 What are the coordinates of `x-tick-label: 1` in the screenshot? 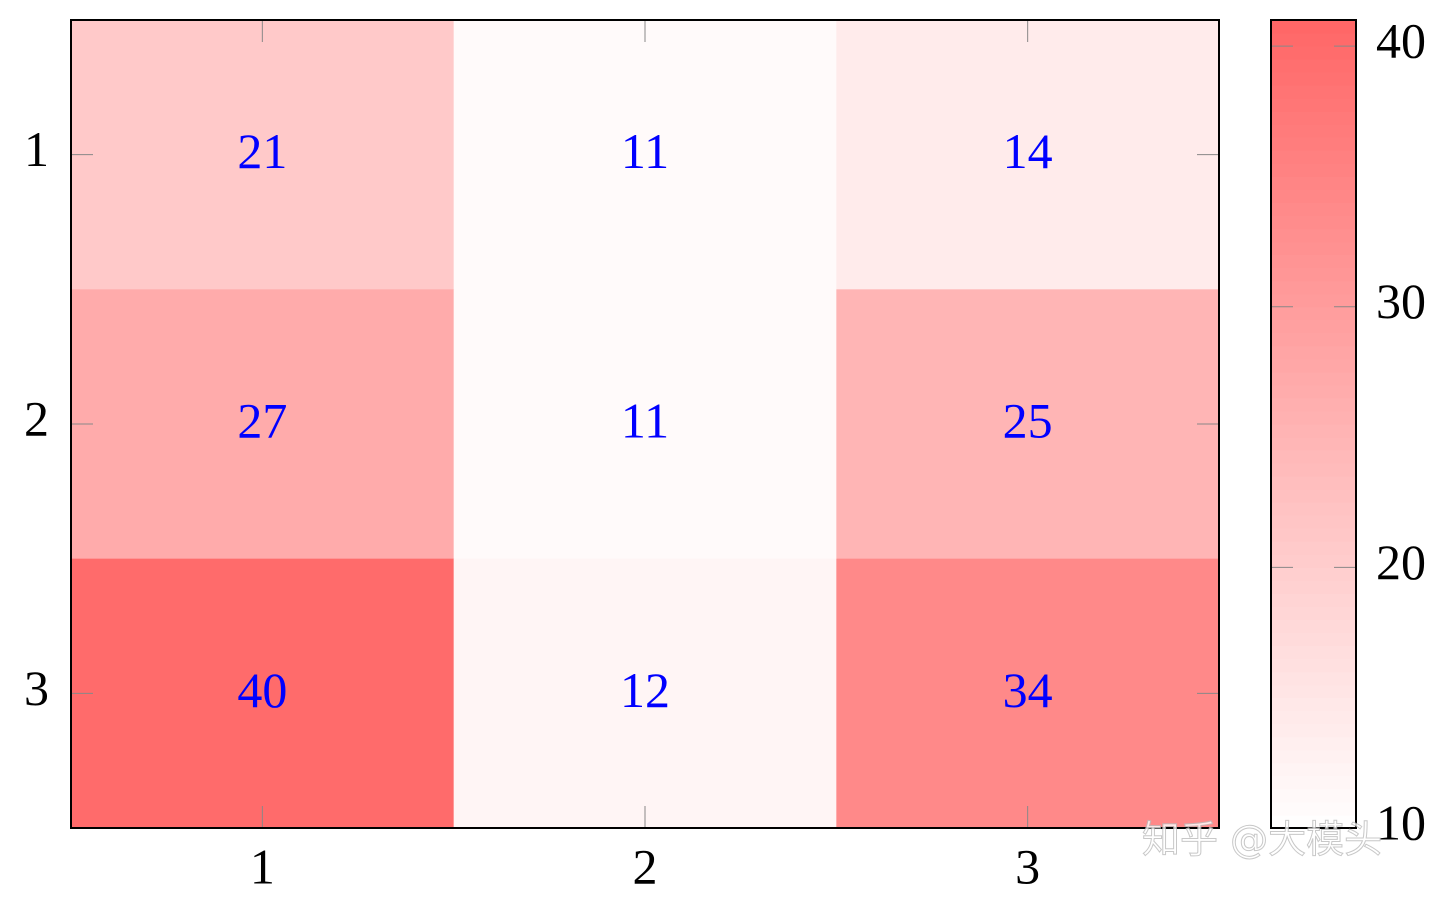 It's located at (262, 866).